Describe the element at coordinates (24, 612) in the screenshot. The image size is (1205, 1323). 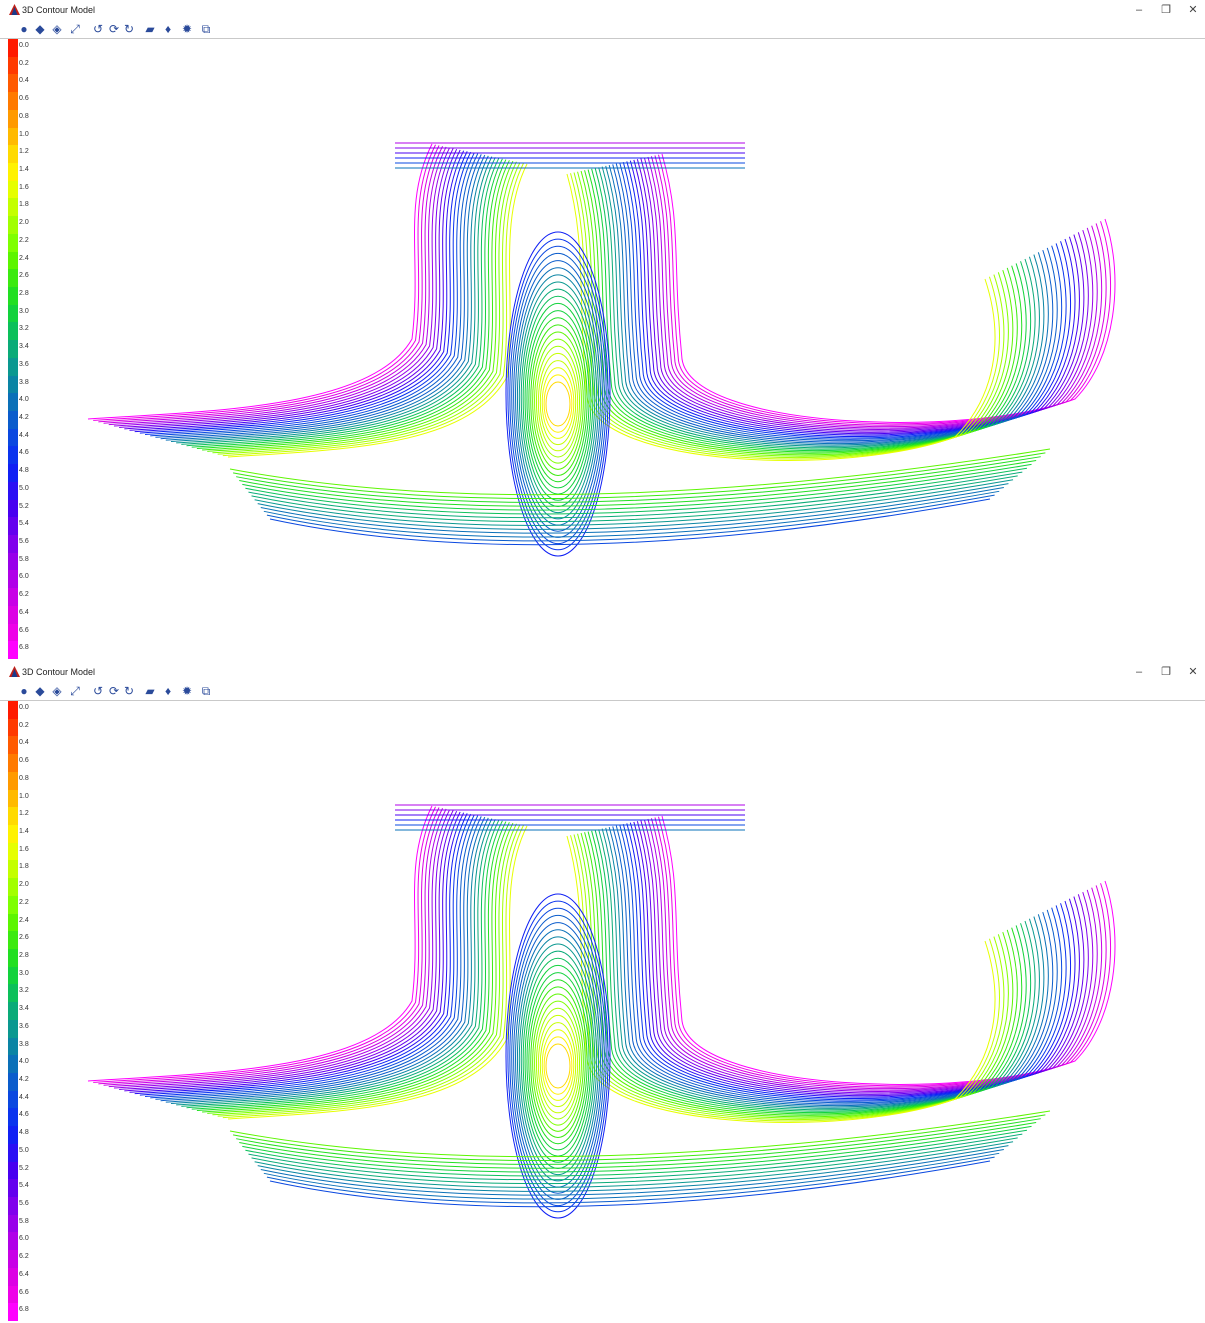
I see `legend-label: 6.4` at that location.